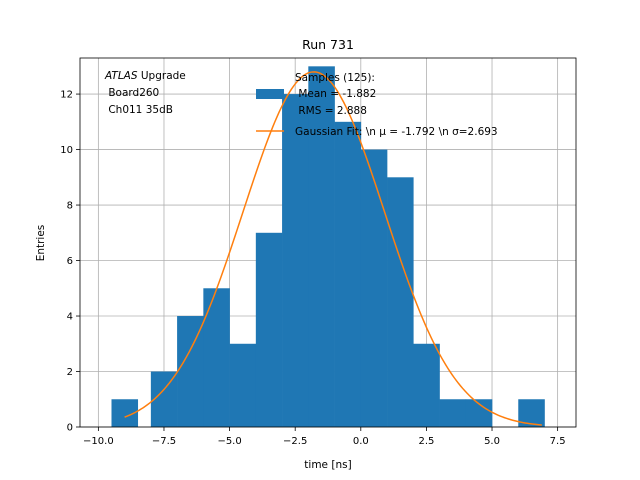 The image size is (640, 480). I want to click on legend-histogram-swatch, so click(270, 94).